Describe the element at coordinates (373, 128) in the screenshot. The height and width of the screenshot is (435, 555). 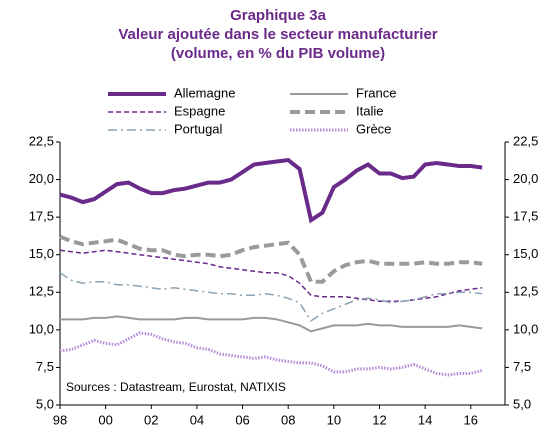
I see `legend-label: Grèce` at that location.